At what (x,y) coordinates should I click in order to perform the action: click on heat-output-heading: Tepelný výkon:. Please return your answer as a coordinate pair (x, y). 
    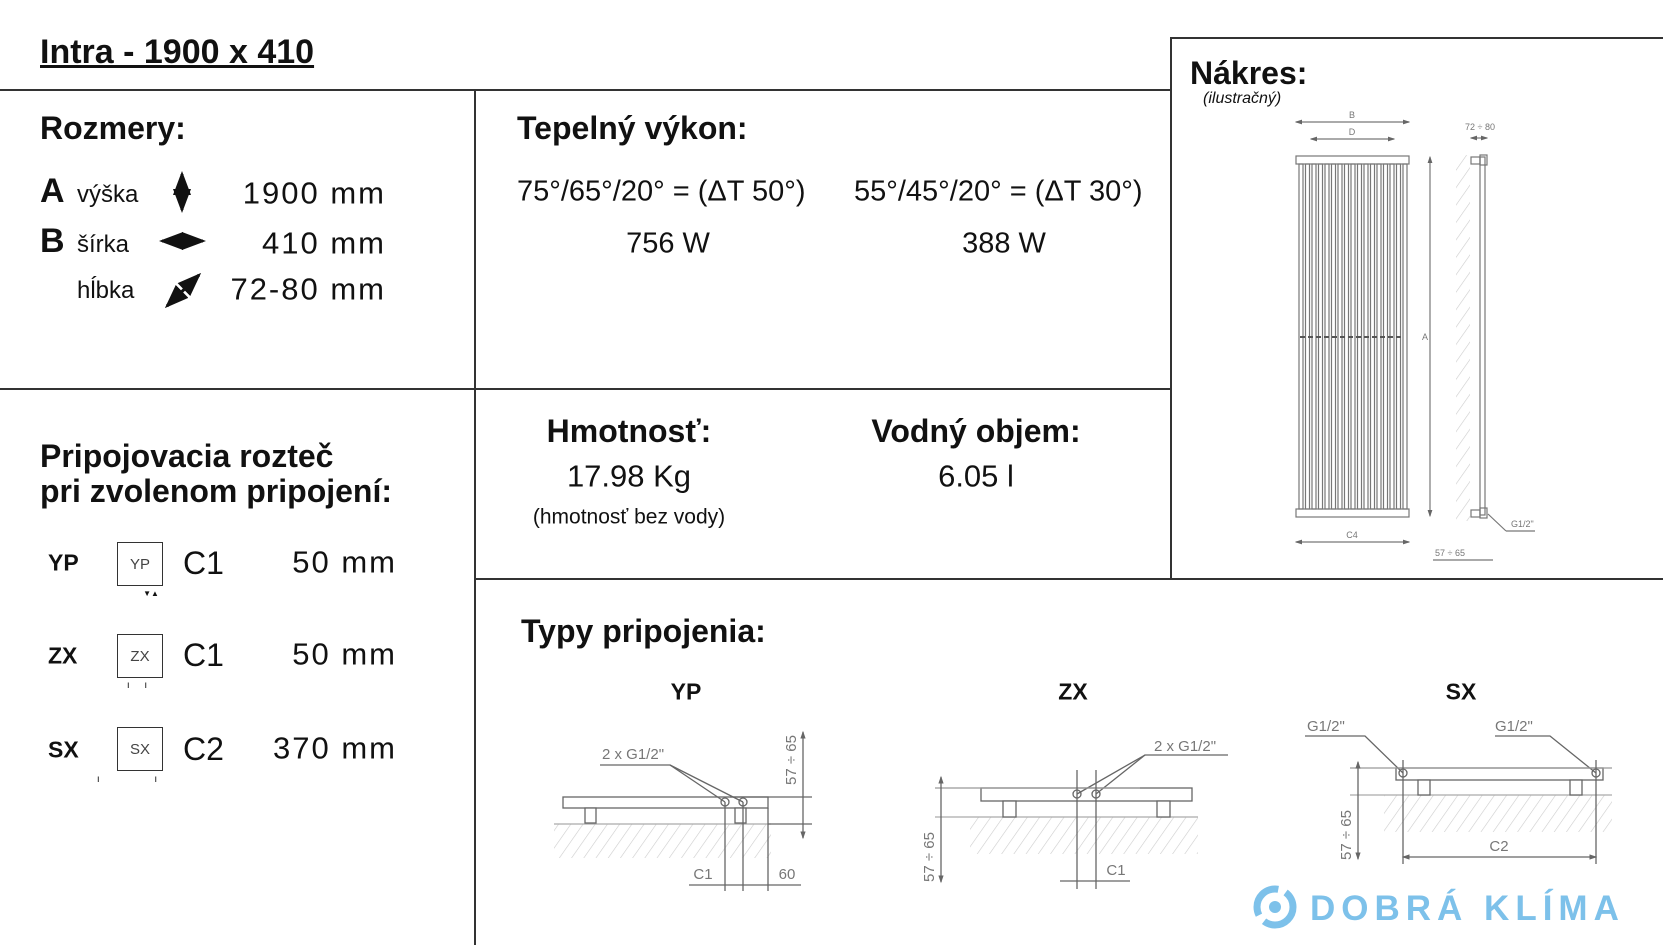
    Looking at the image, I should click on (632, 128).